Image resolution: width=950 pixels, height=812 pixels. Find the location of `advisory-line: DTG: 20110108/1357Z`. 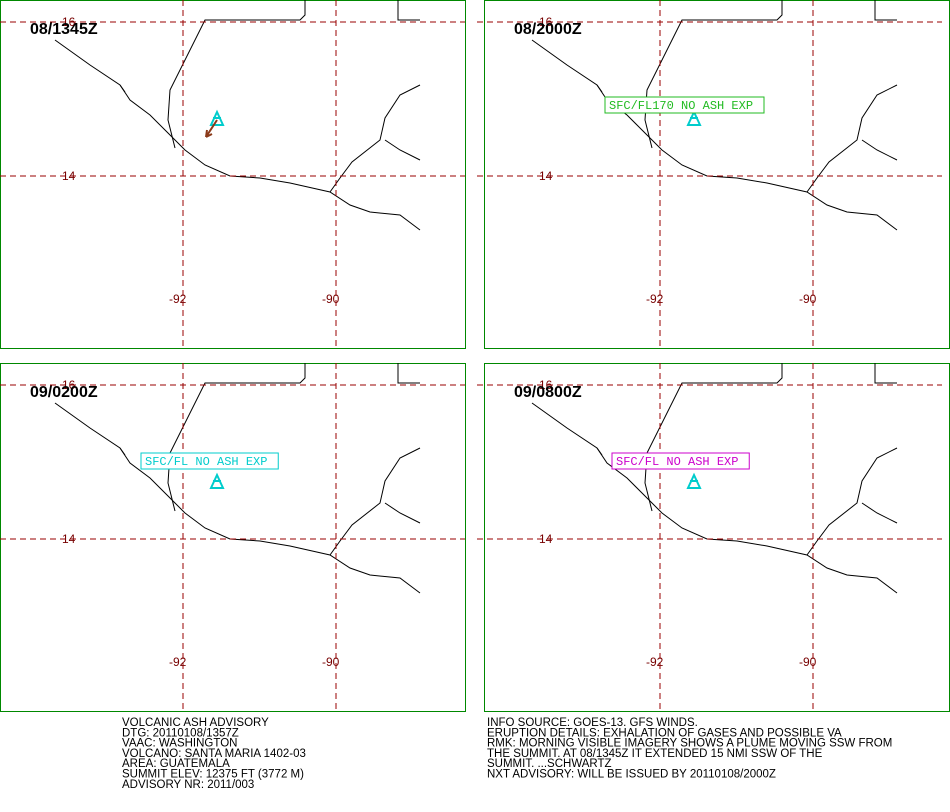

advisory-line: DTG: 20110108/1357Z is located at coordinates (180, 733).